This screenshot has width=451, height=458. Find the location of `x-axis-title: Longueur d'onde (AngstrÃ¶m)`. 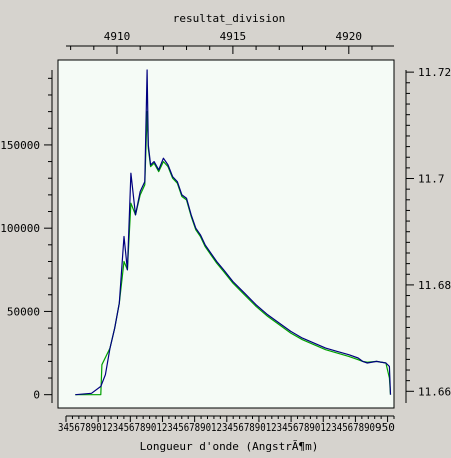

x-axis-title: Longueur d'onde (AngstrÃ¶m) is located at coordinates (229, 446).